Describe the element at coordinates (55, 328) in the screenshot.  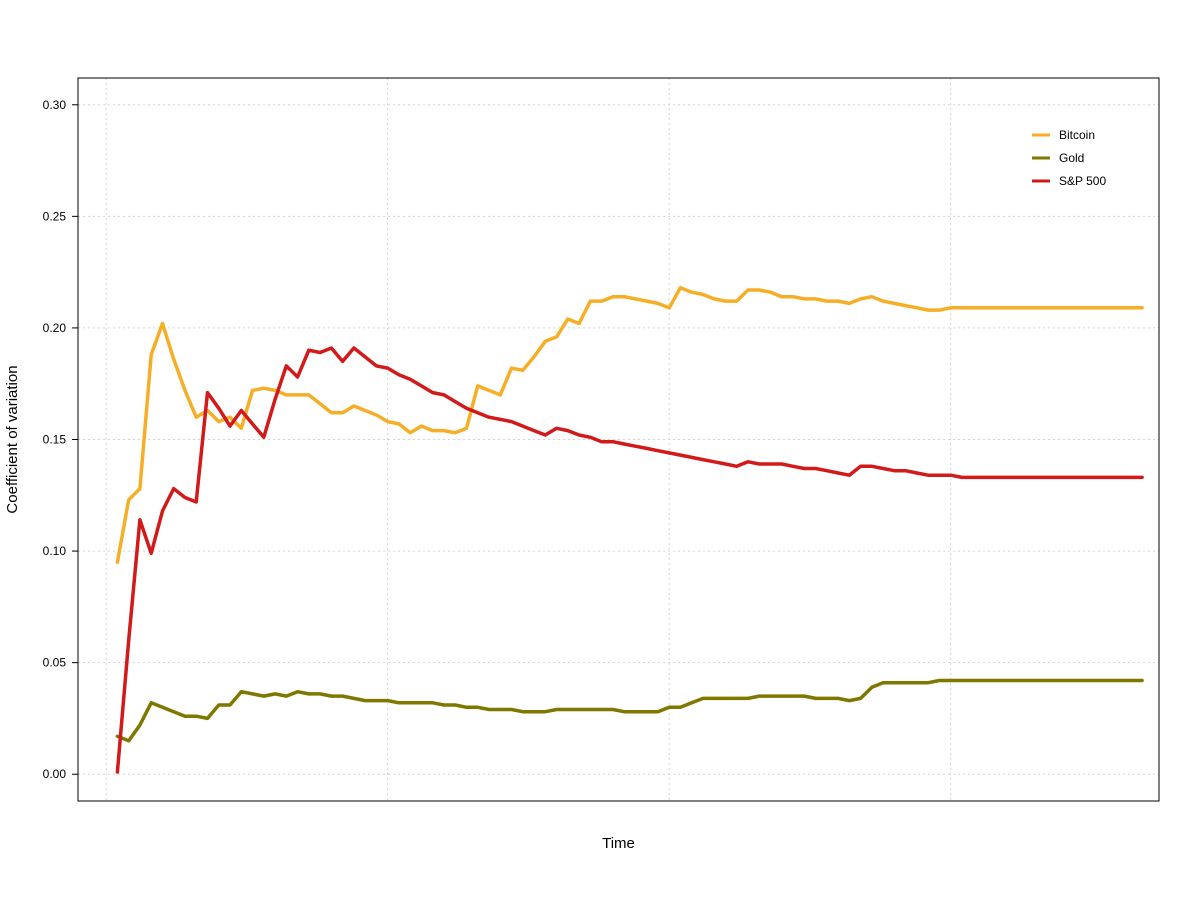
I see `y-tick-label: 0.20` at that location.